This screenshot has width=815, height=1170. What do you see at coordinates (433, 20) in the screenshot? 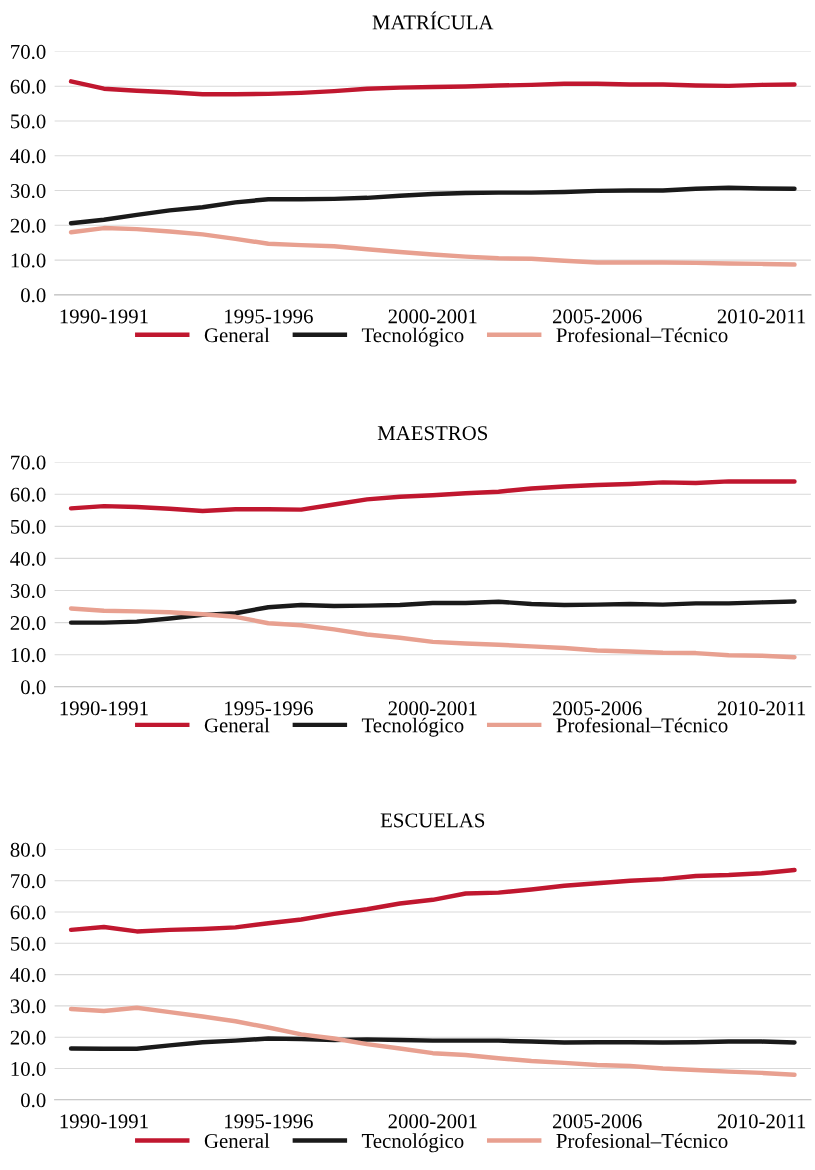
I see `chart-title: MATRÍCULA` at bounding box center [433, 20].